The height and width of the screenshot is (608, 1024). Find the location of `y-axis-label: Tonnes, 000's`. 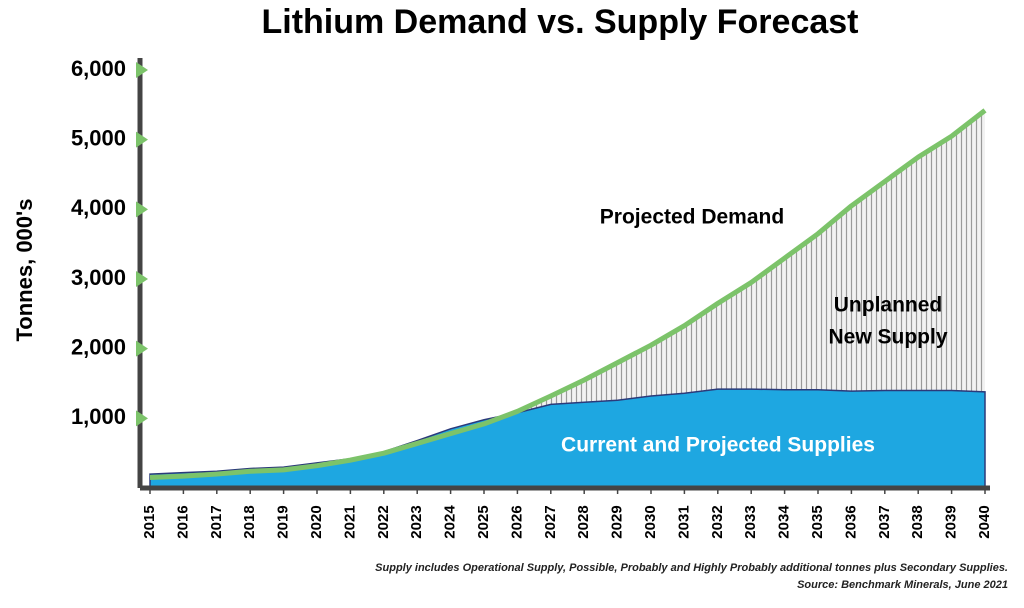

y-axis-label: Tonnes, 000's is located at coordinates (24, 270).